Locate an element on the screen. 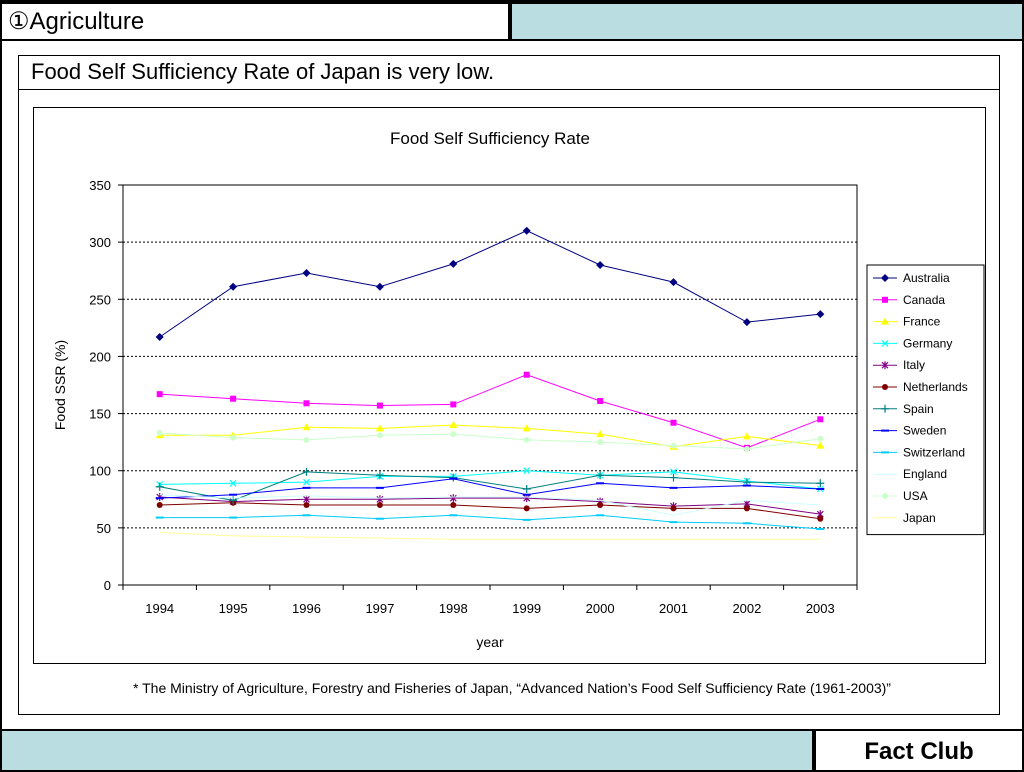 The width and height of the screenshot is (1024, 772). y-axis-label: Food SSR (%) is located at coordinates (60, 385).